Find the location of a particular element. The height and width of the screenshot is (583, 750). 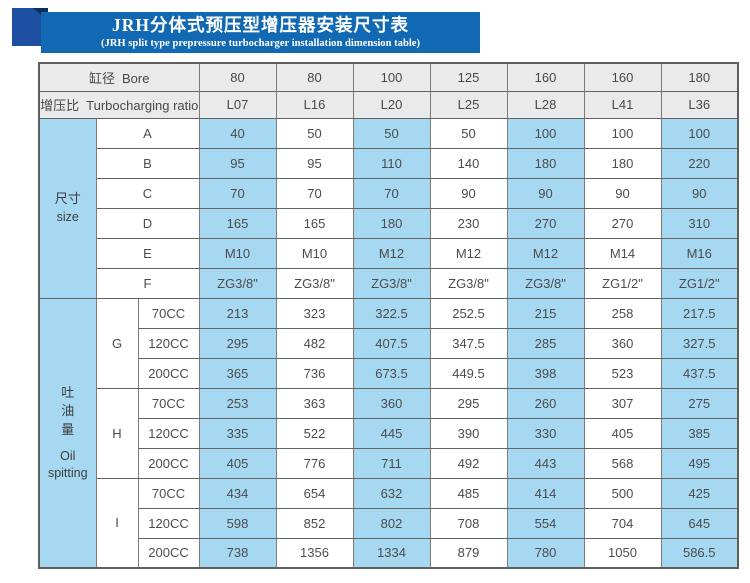

ratio-value-cell: L07 is located at coordinates (237, 104).